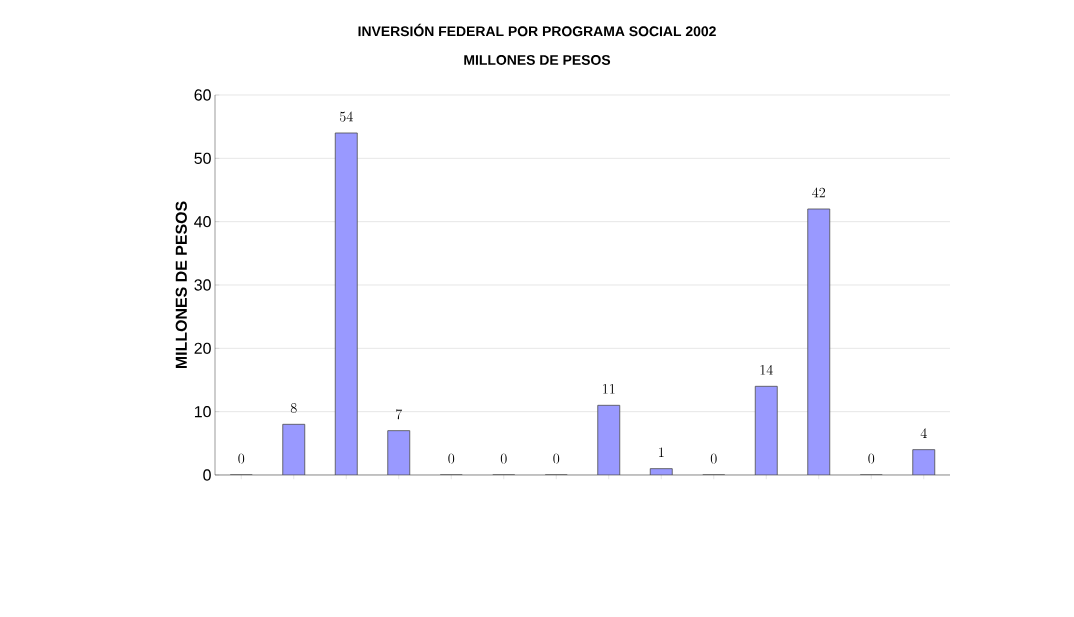 The height and width of the screenshot is (617, 1074). I want to click on data-label: 1, so click(661, 452).